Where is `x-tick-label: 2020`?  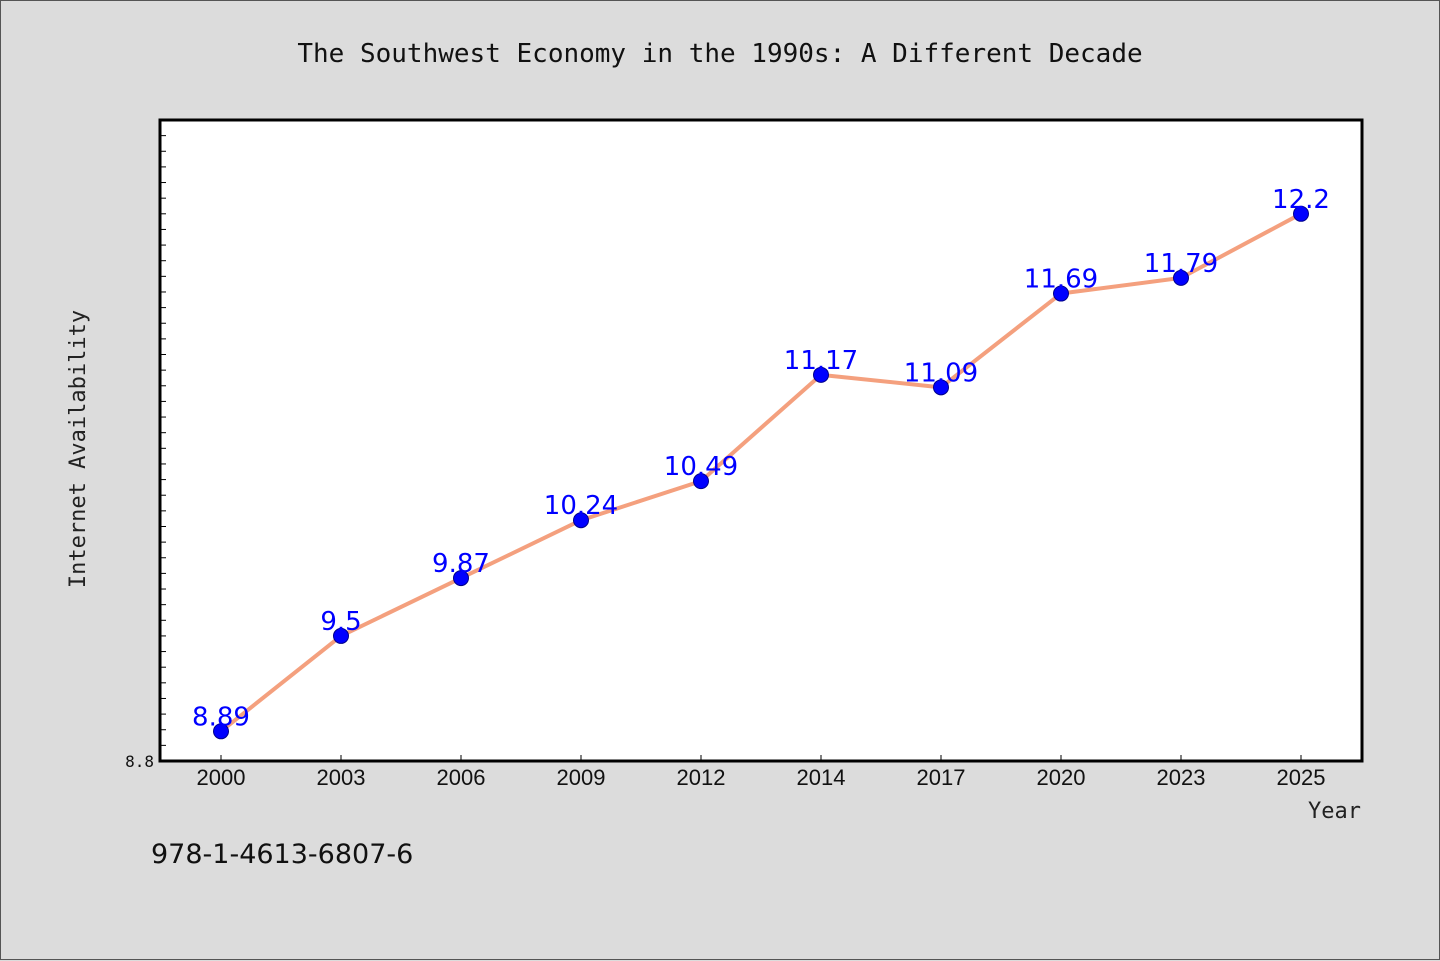 x-tick-label: 2020 is located at coordinates (1061, 777).